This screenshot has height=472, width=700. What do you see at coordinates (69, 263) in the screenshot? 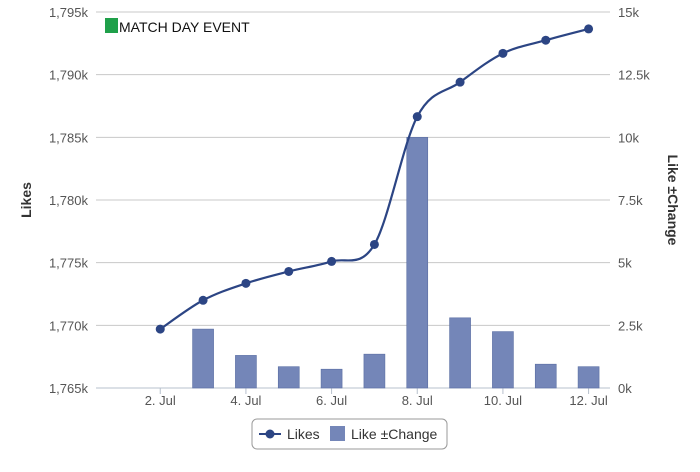
I see `left-tick-label: 1,775k` at bounding box center [69, 263].